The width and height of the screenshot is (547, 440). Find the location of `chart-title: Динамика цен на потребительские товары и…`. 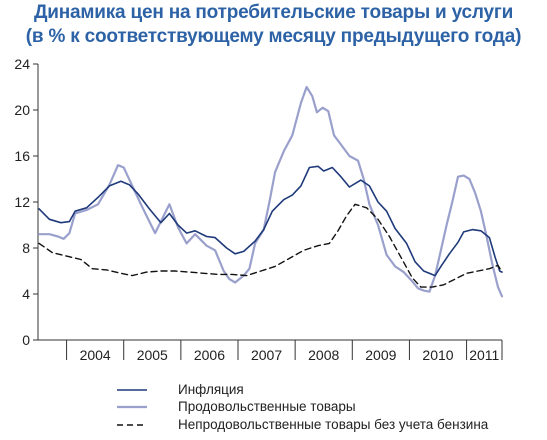

chart-title: Динамика цен на потребительские товары и… is located at coordinates (273, 12).